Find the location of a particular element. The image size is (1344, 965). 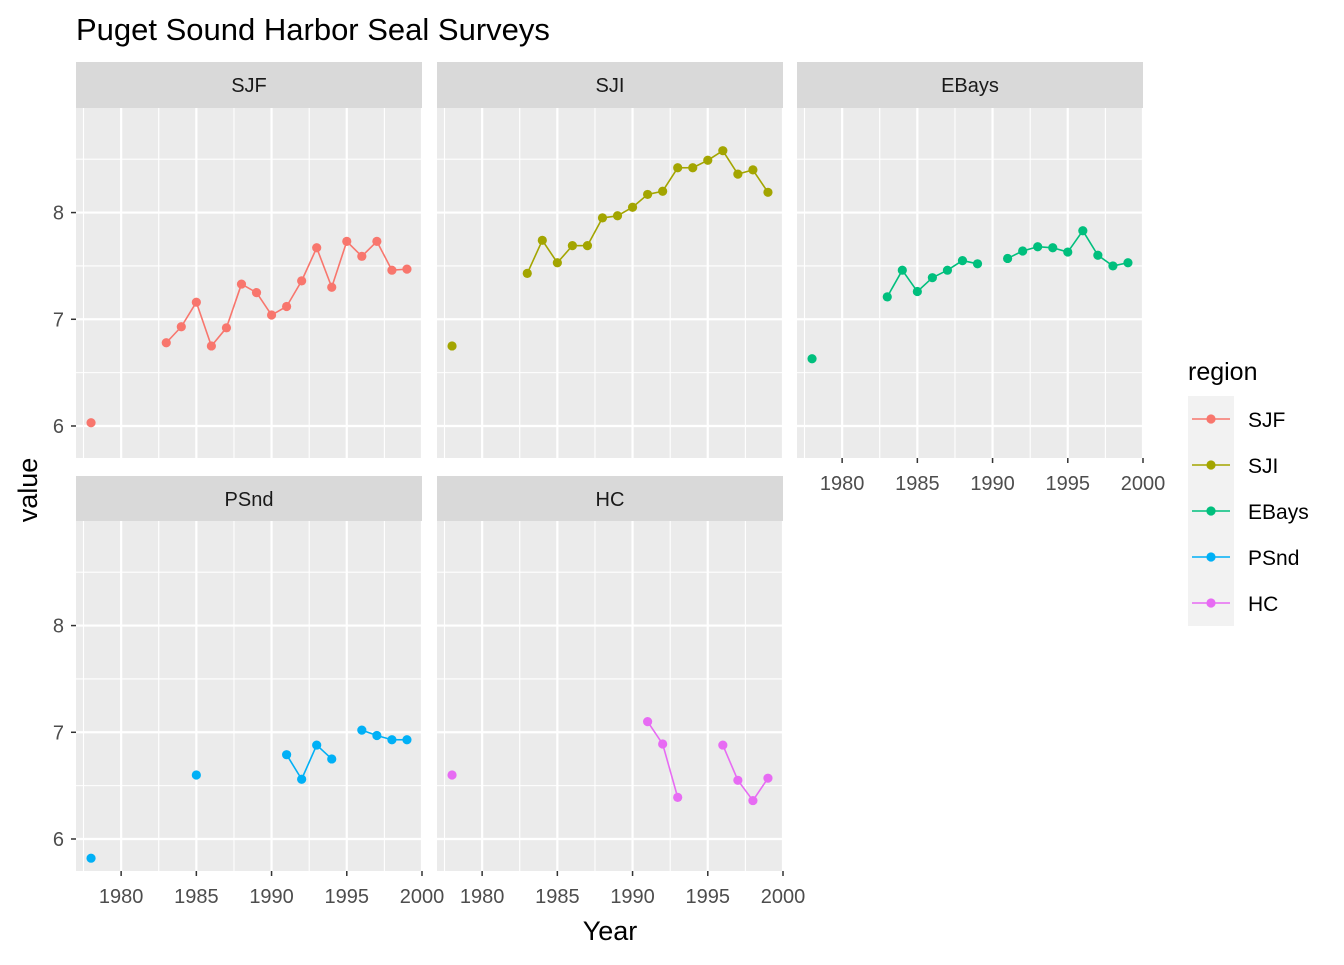

x-tick-label: 2000 is located at coordinates (783, 897).